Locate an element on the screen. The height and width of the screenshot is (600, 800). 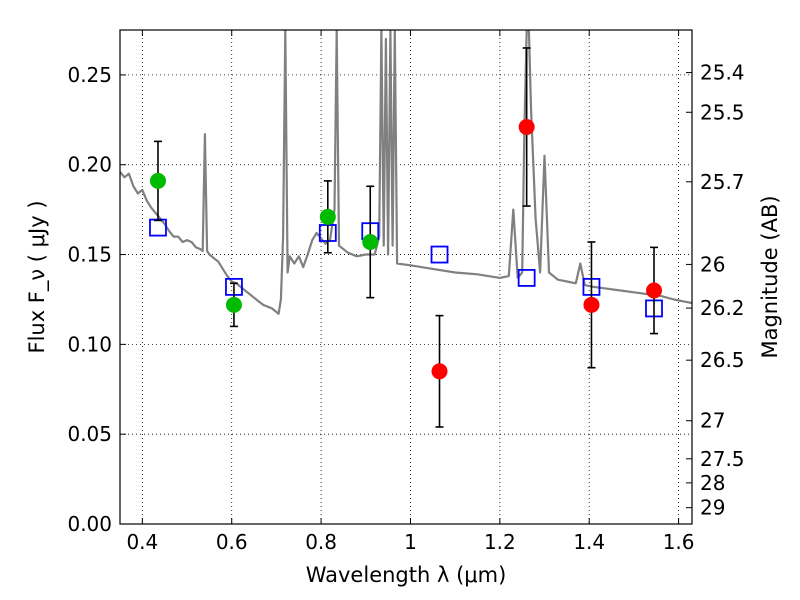
right-tick-label: 25.7 is located at coordinates (722, 182).